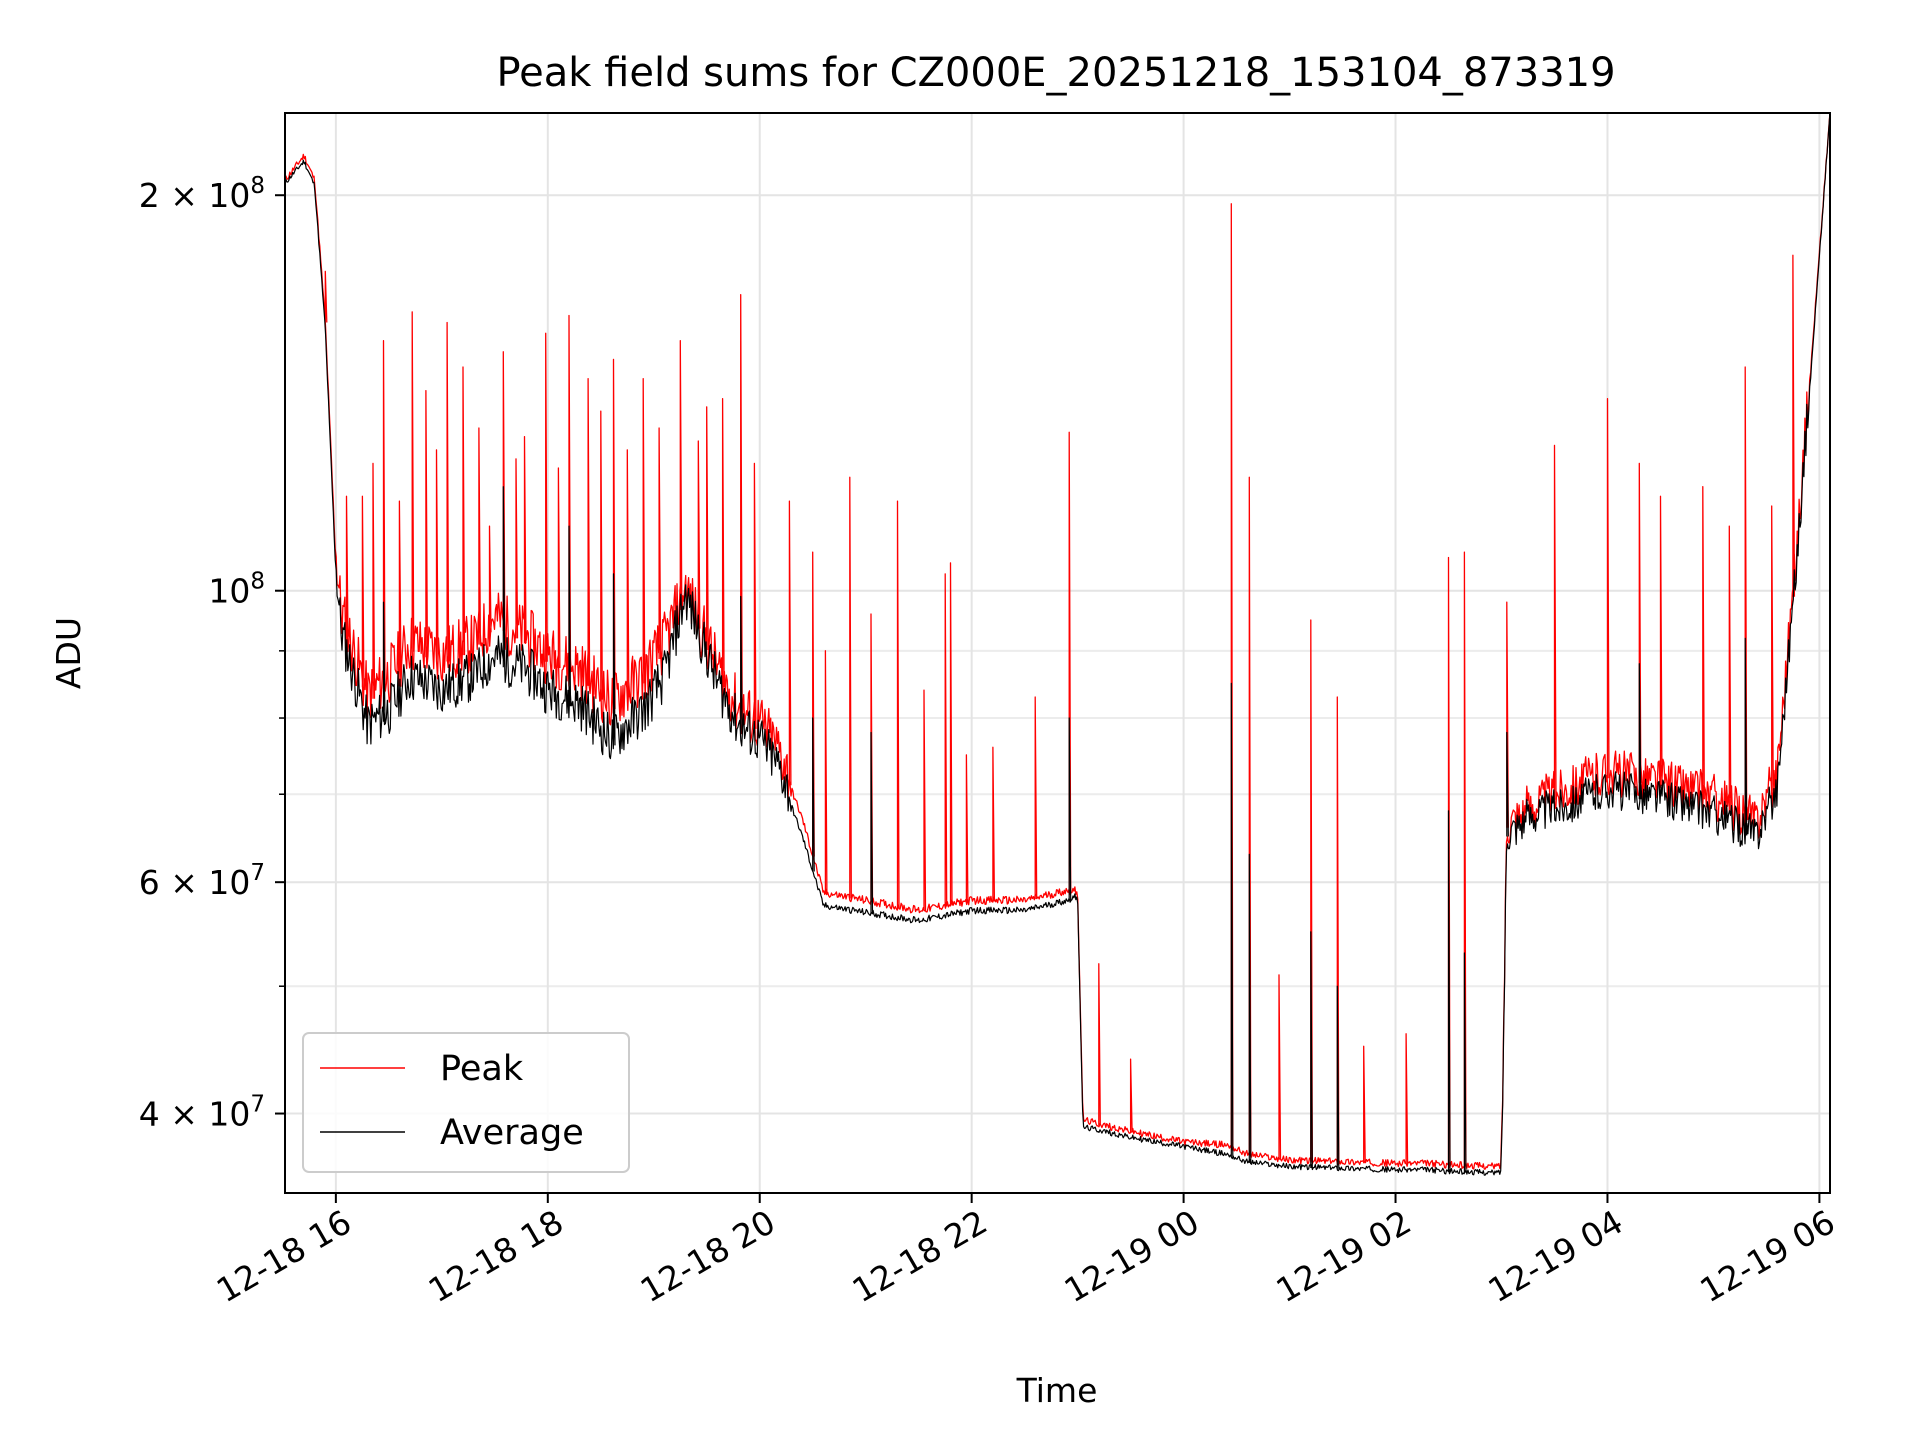 The width and height of the screenshot is (1920, 1440). I want to click on y-tick-label: 2 × 108, so click(202, 194).